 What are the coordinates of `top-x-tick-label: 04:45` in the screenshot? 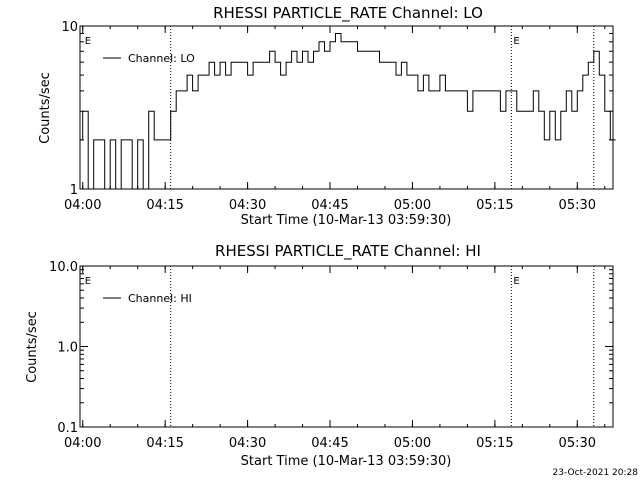 It's located at (329, 205).